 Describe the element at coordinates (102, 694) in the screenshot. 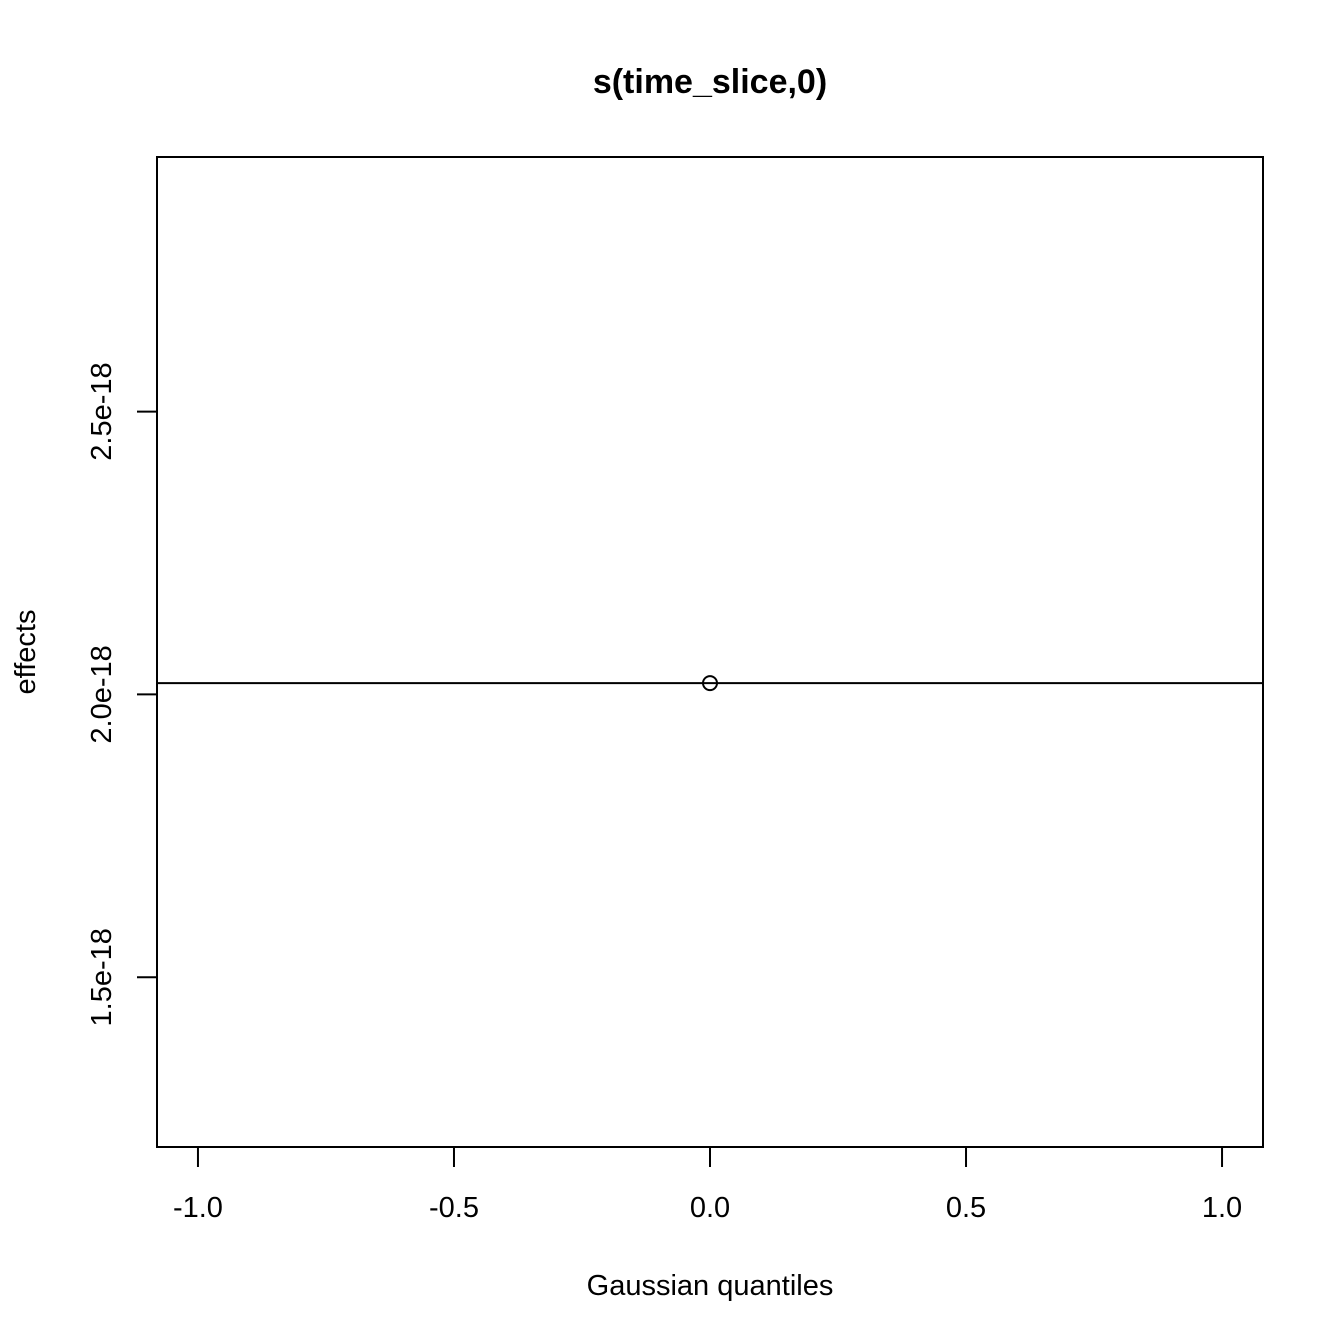

I see `y-tick-label: 2.0e-18` at that location.